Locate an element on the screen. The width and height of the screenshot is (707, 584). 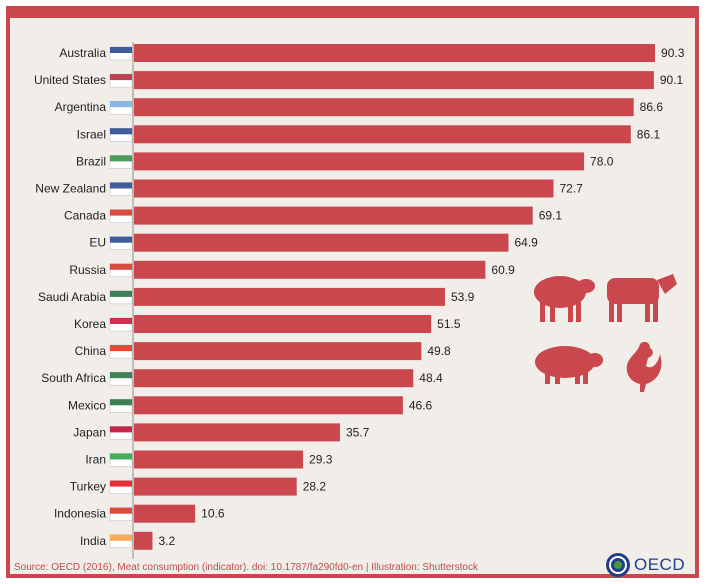
bar-canada is located at coordinates (333, 215).